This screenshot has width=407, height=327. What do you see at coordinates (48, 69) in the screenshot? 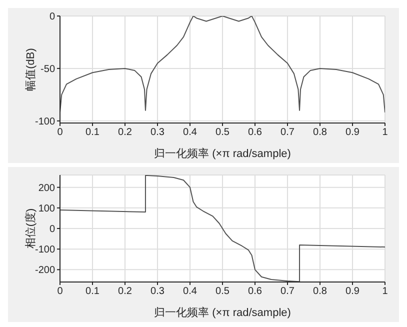
I see `y-tick-label: -50` at bounding box center [48, 69].